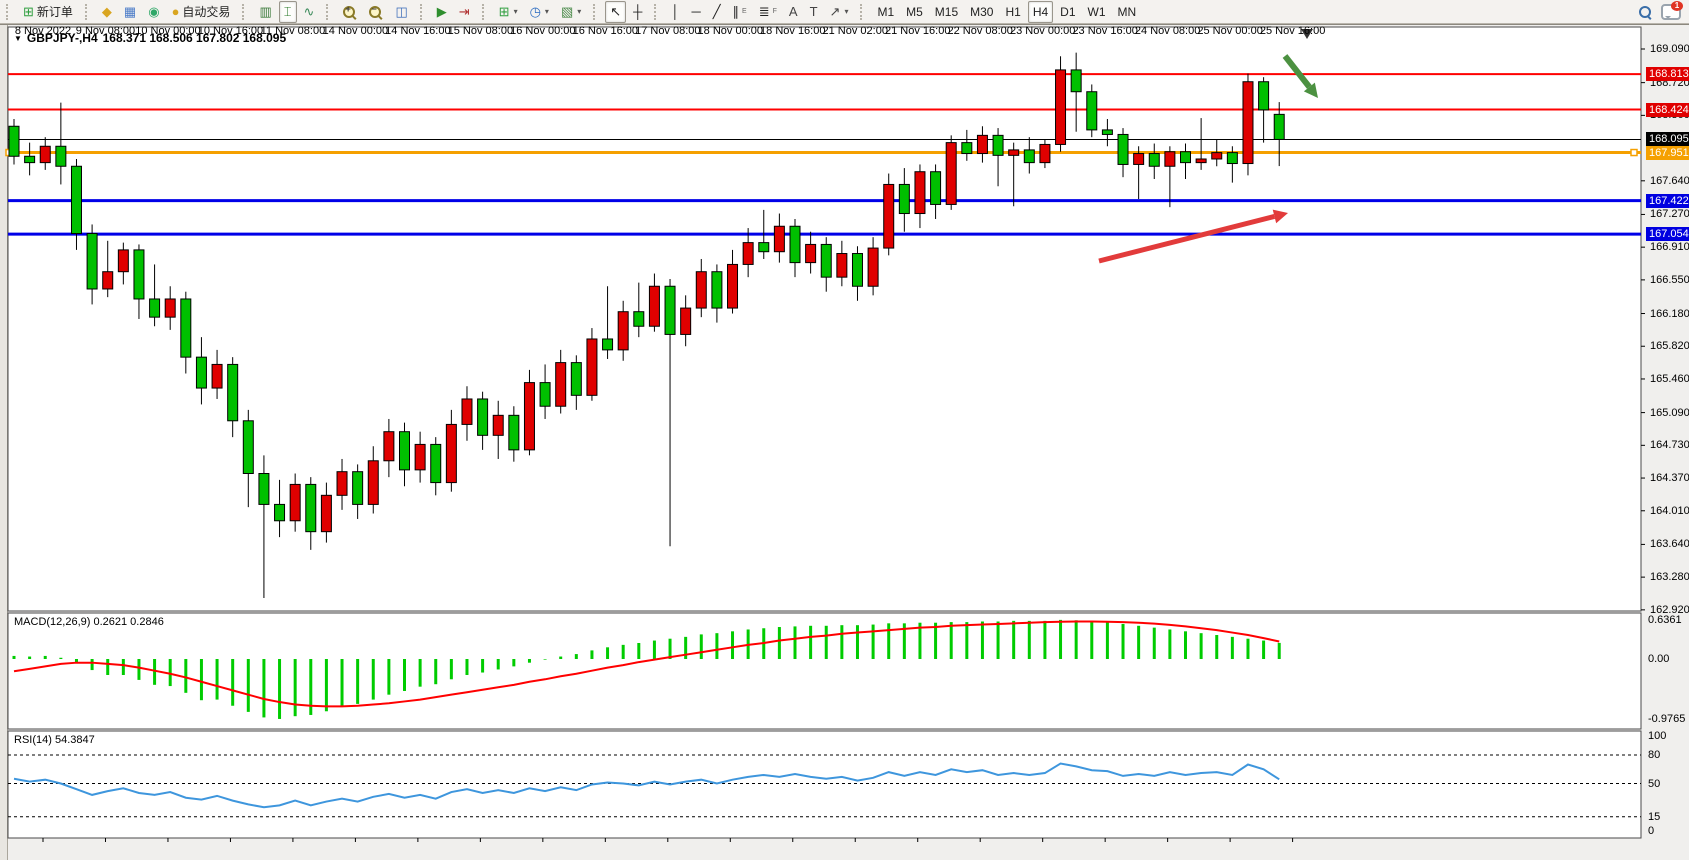 This screenshot has height=860, width=1689. Describe the element at coordinates (62, 38) in the screenshot. I see `chart-symbol-period: GBPJPY-,H4` at that location.